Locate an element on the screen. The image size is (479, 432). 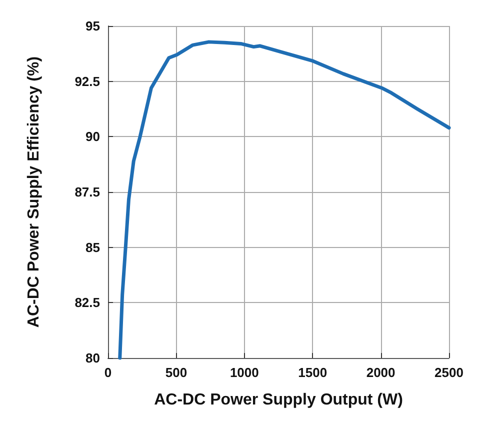
x-tick-label: 2500 is located at coordinates (449, 372).